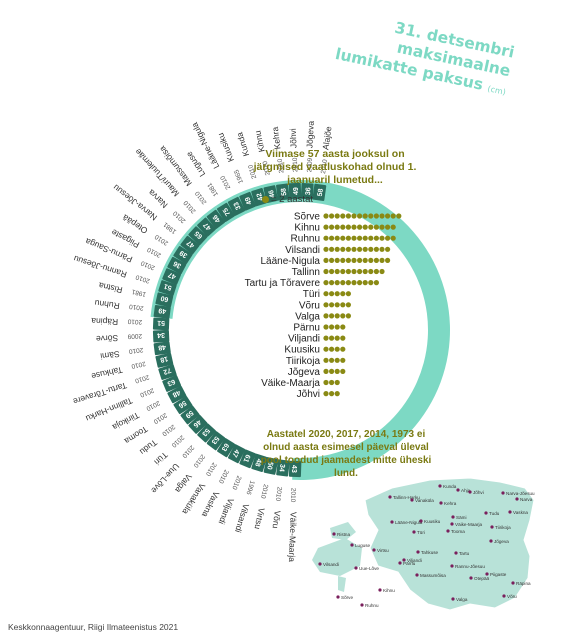  Describe the element at coordinates (461, 517) in the screenshot. I see `map-station-label: Sämi` at that location.